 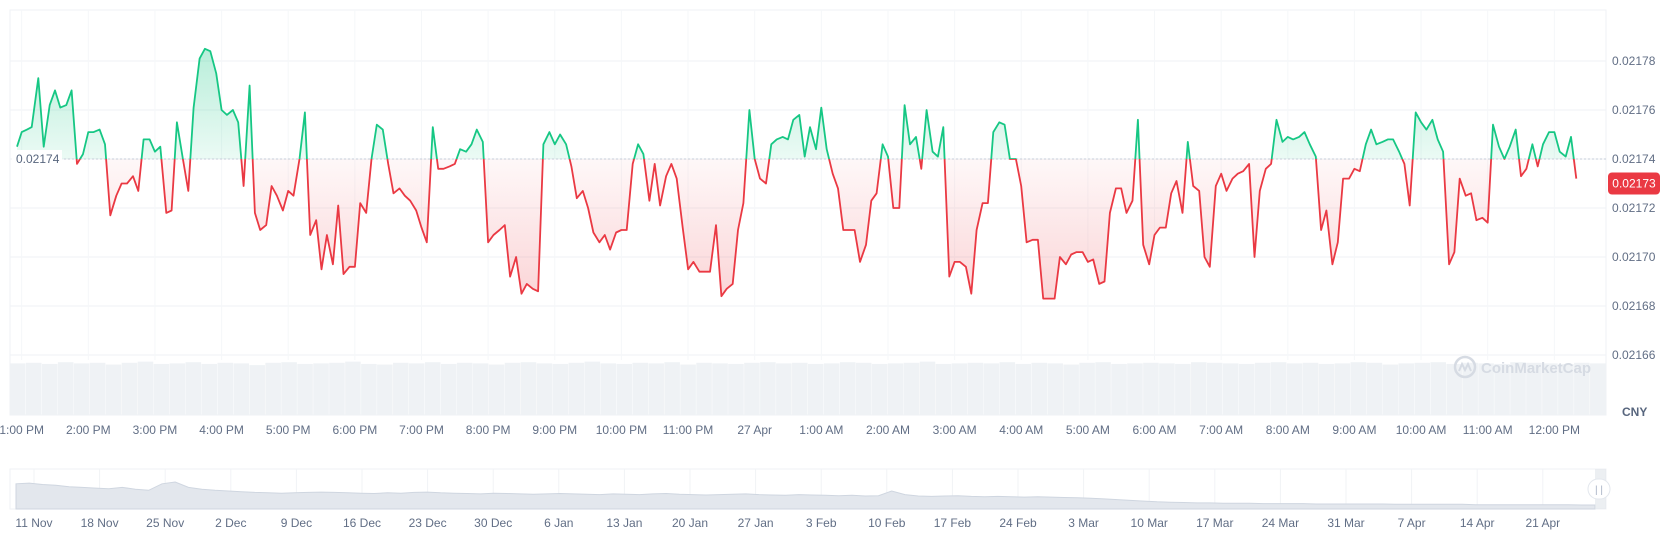 What do you see at coordinates (37, 158) in the screenshot?
I see `baseline-label-bg` at bounding box center [37, 158].